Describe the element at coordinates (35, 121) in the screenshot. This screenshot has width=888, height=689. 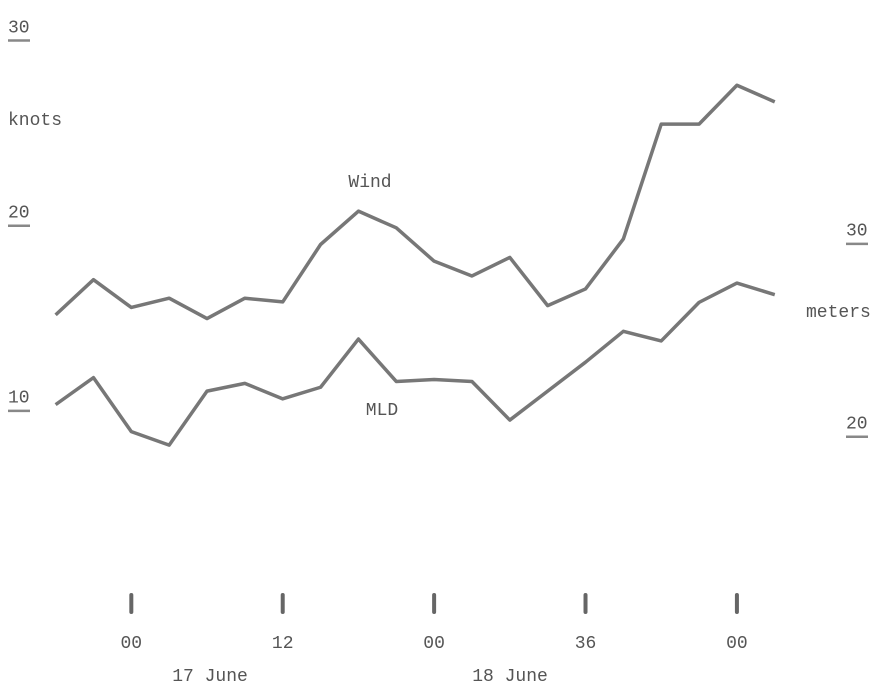
I see `y-axis-label: knots` at that location.